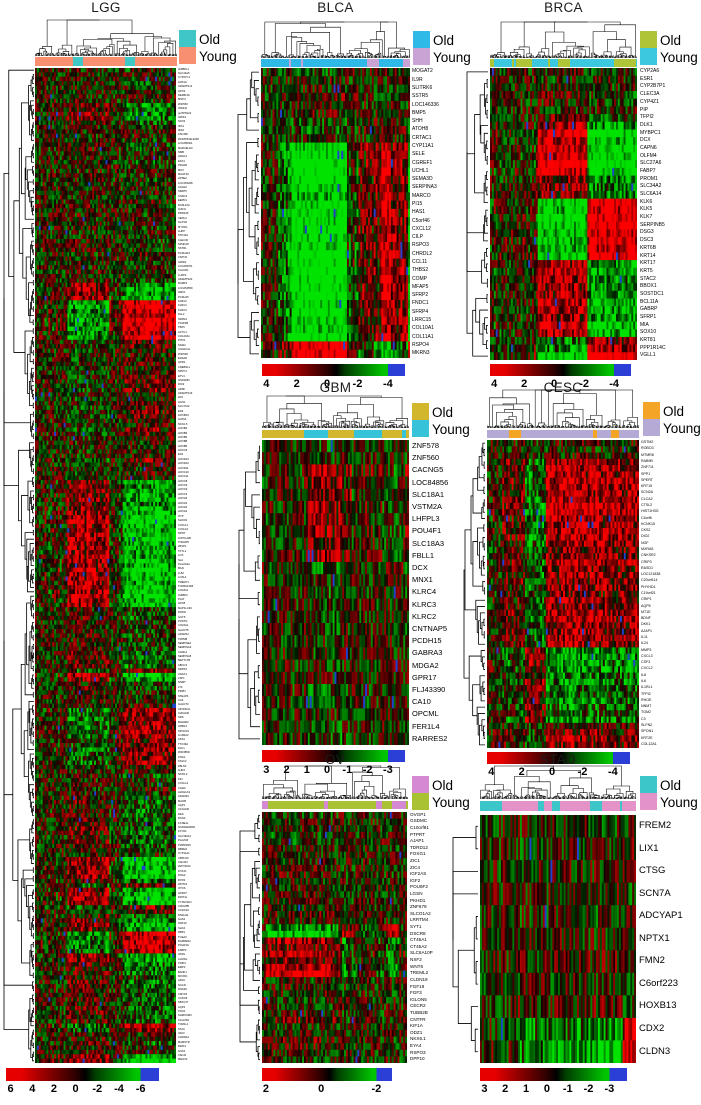  I want to click on gene-label: GPX3, so click(182, 91).